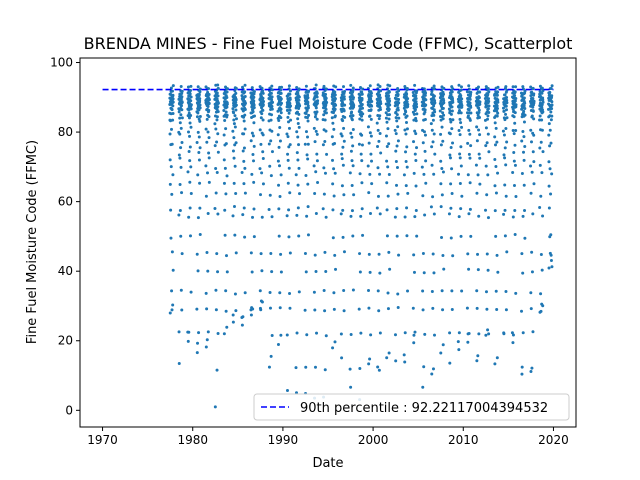 The width and height of the screenshot is (640, 480). What do you see at coordinates (553, 440) in the screenshot?
I see `x-tick-label: 2020` at bounding box center [553, 440].